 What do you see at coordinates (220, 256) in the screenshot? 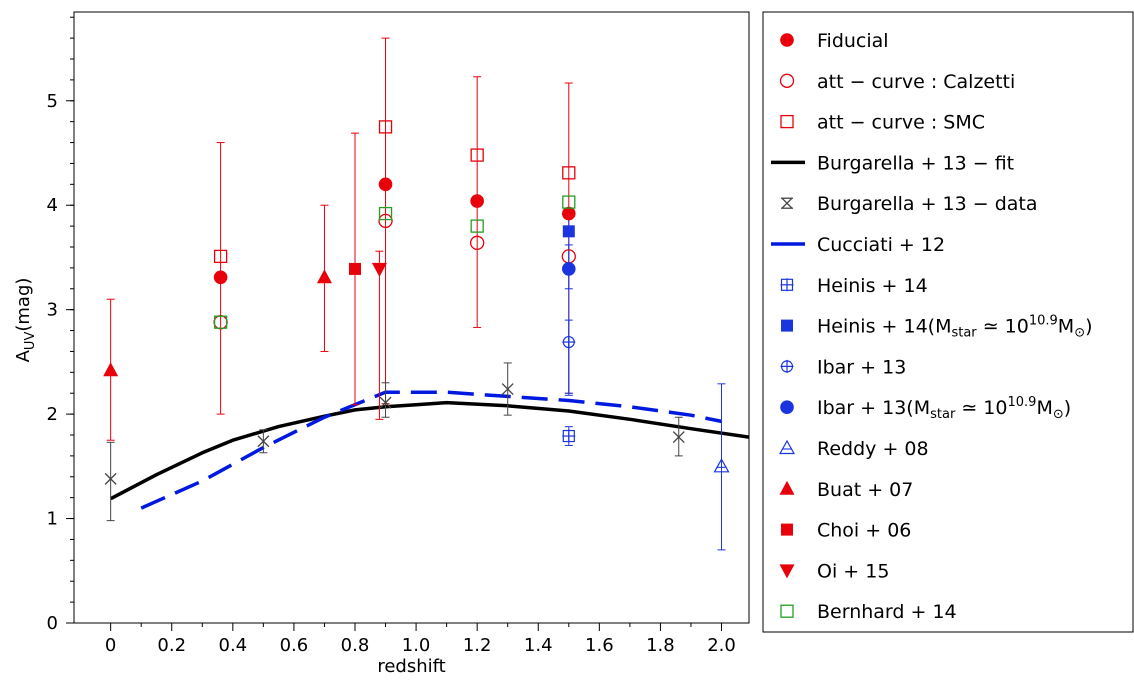
I see `point-smc-0-shape` at bounding box center [220, 256].